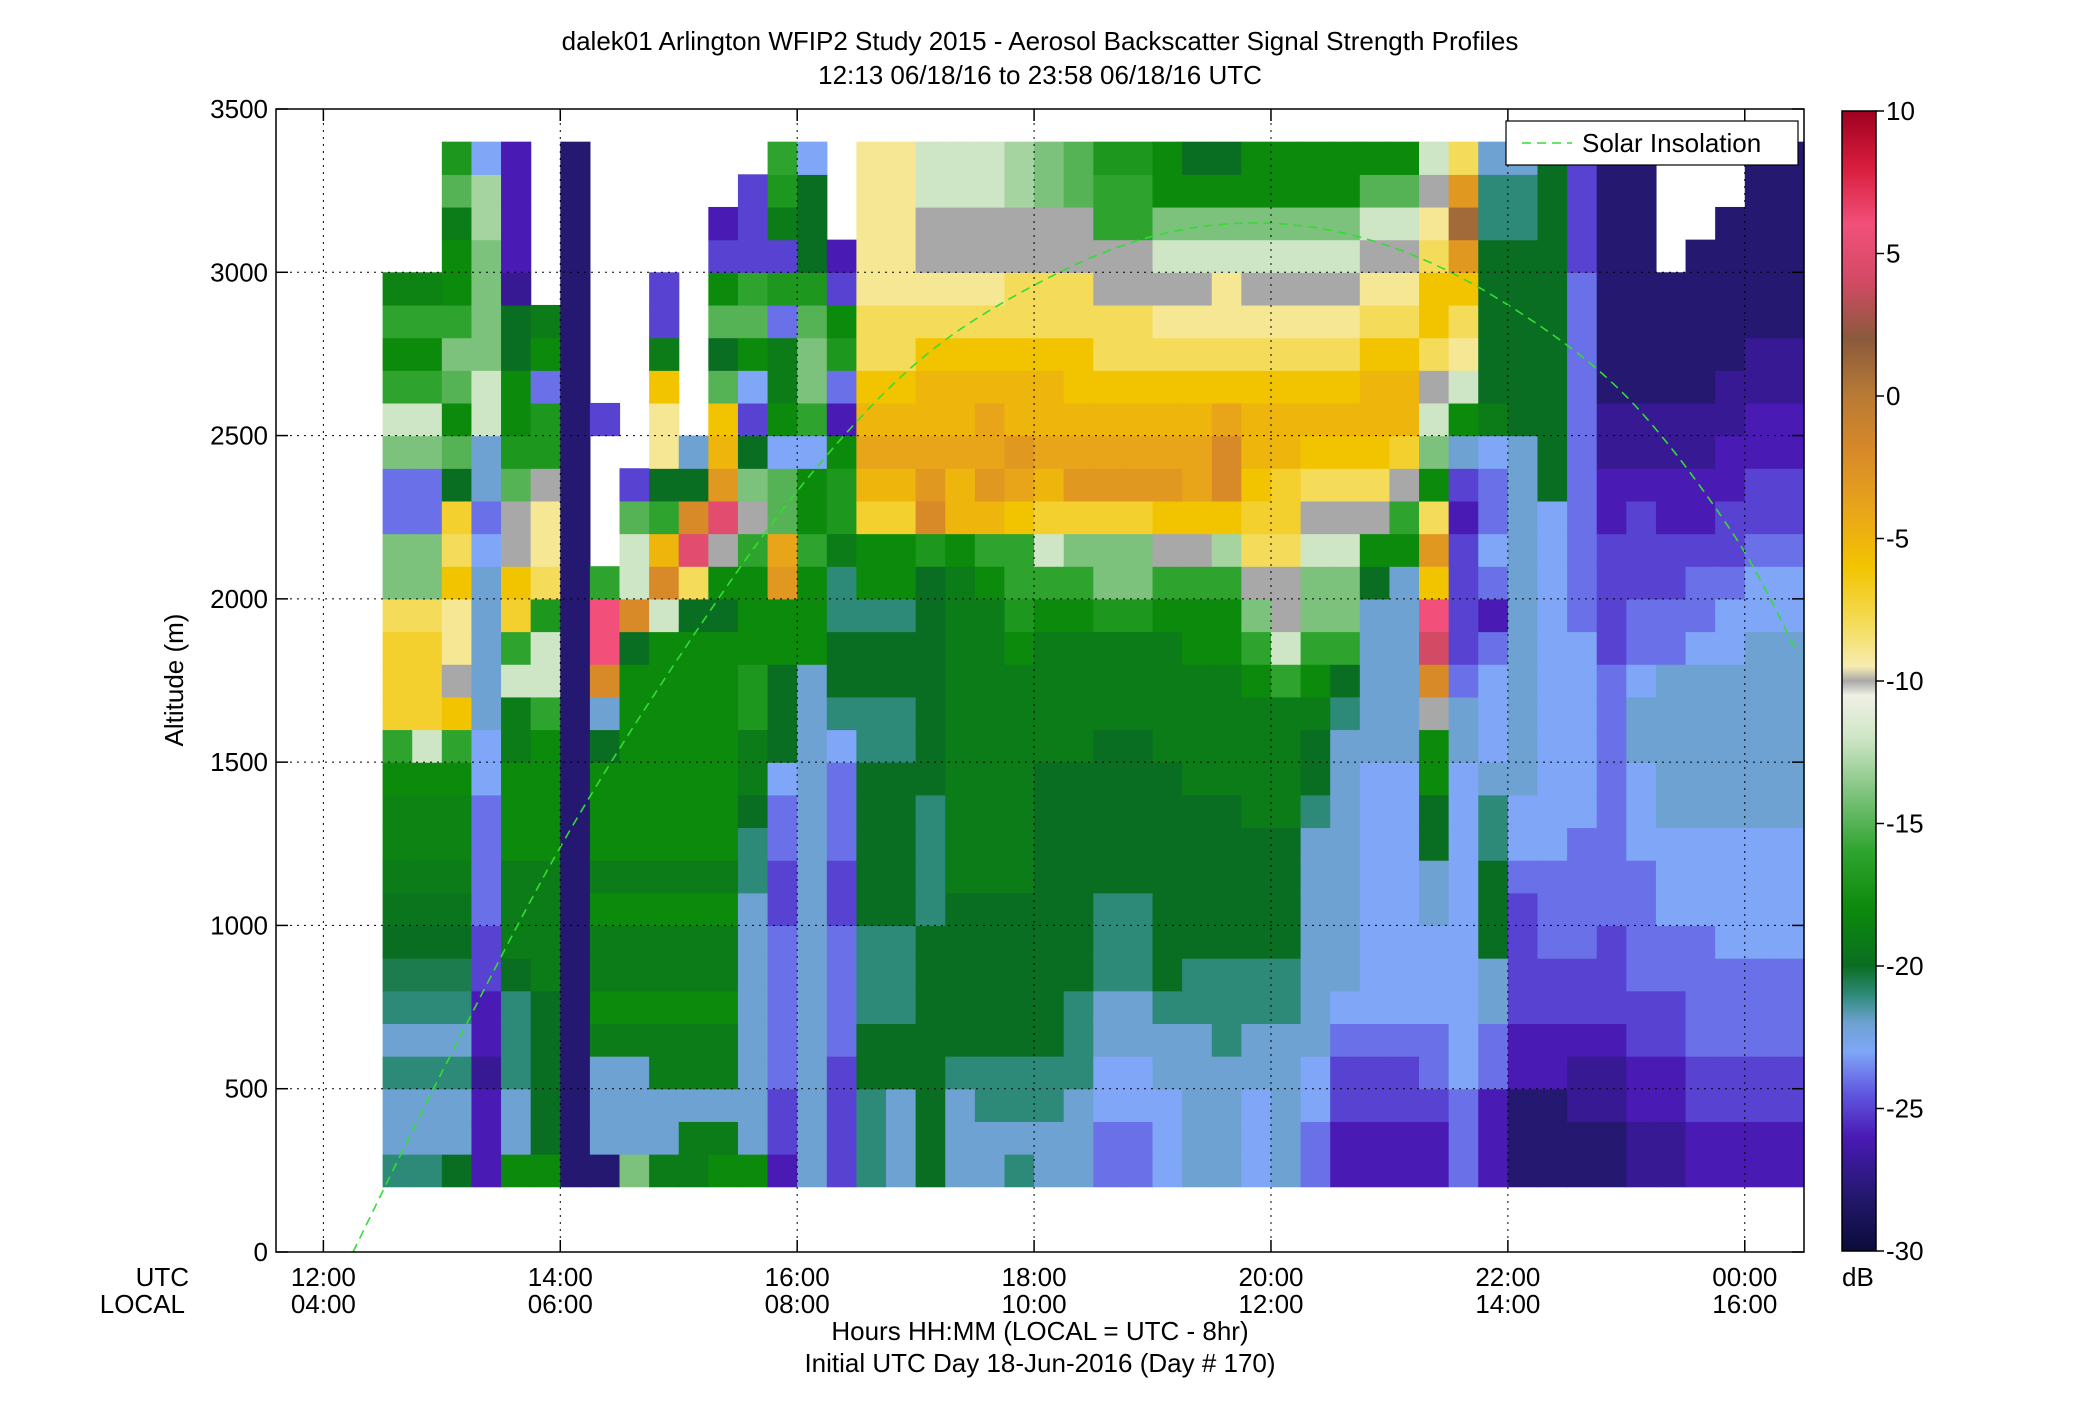 The width and height of the screenshot is (2098, 1425). I want to click on colorbar-tick-label: -20, so click(1905, 966).